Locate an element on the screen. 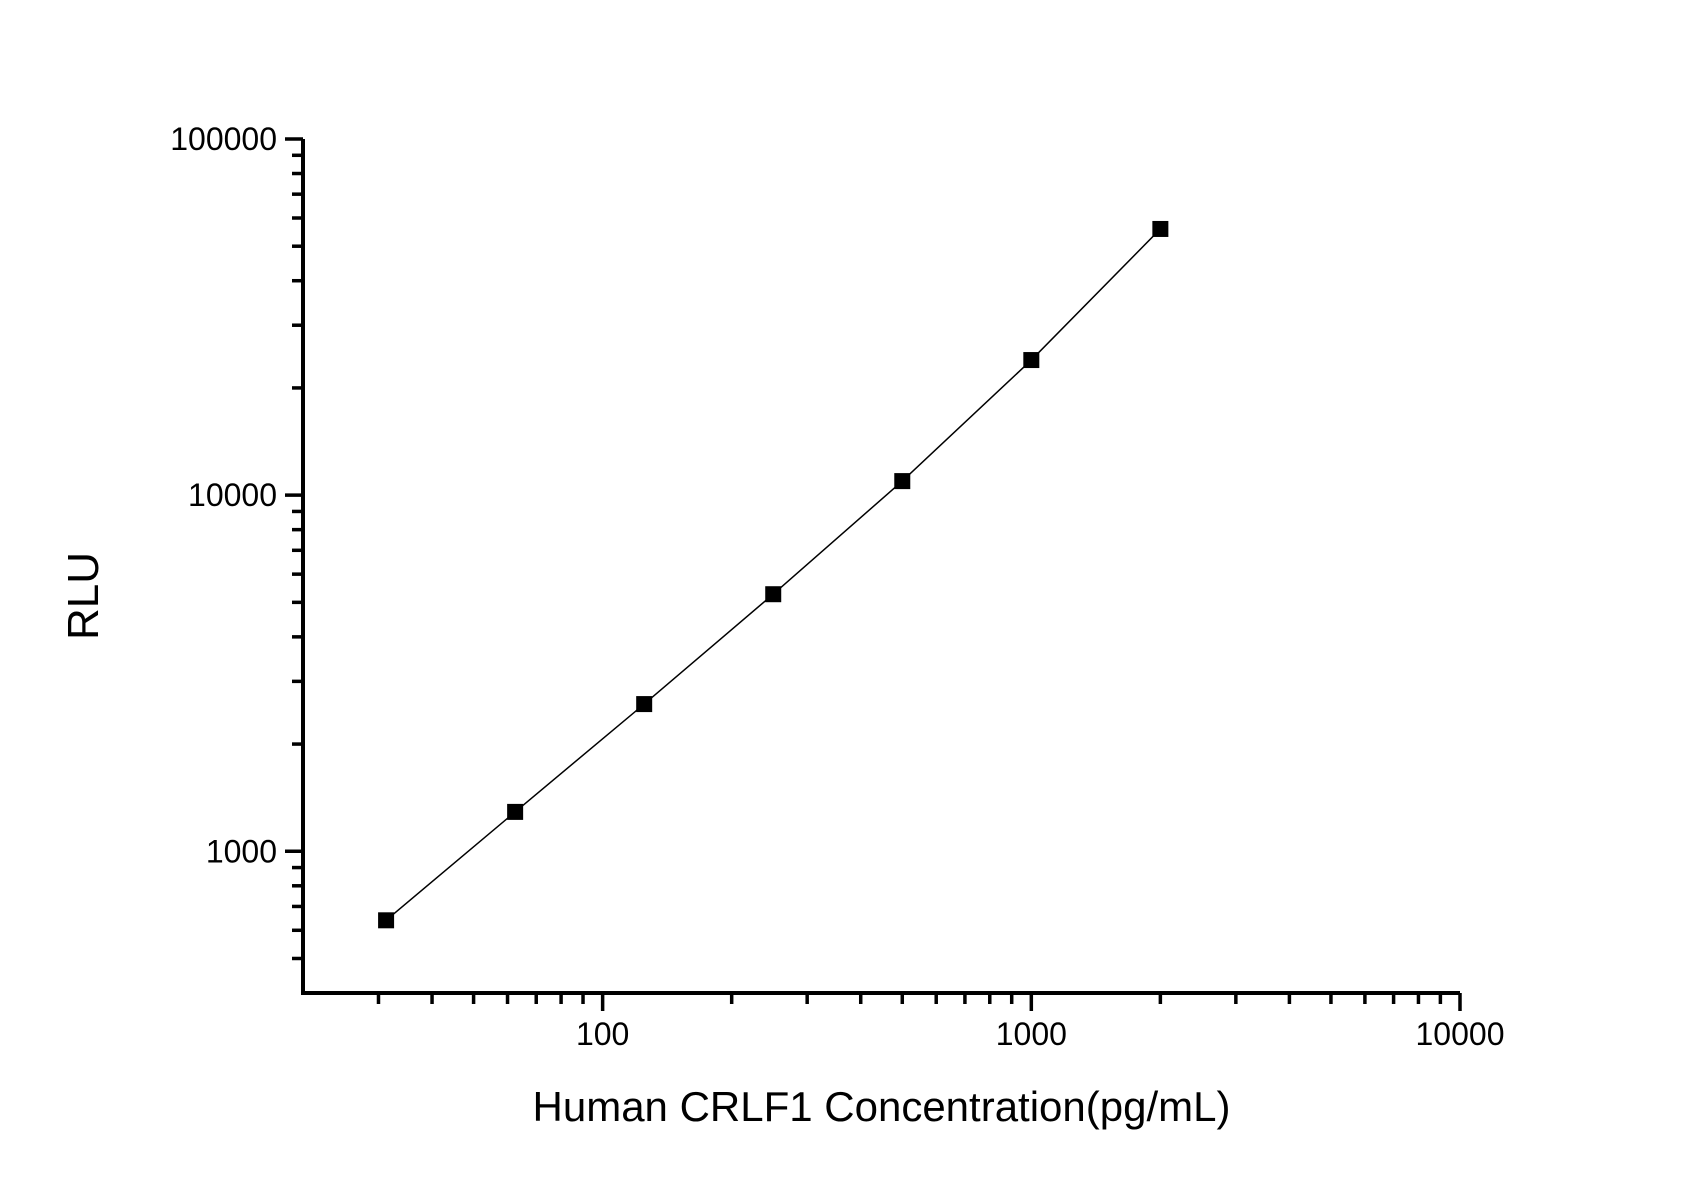  y-tick-label: 100000 is located at coordinates (223, 139).